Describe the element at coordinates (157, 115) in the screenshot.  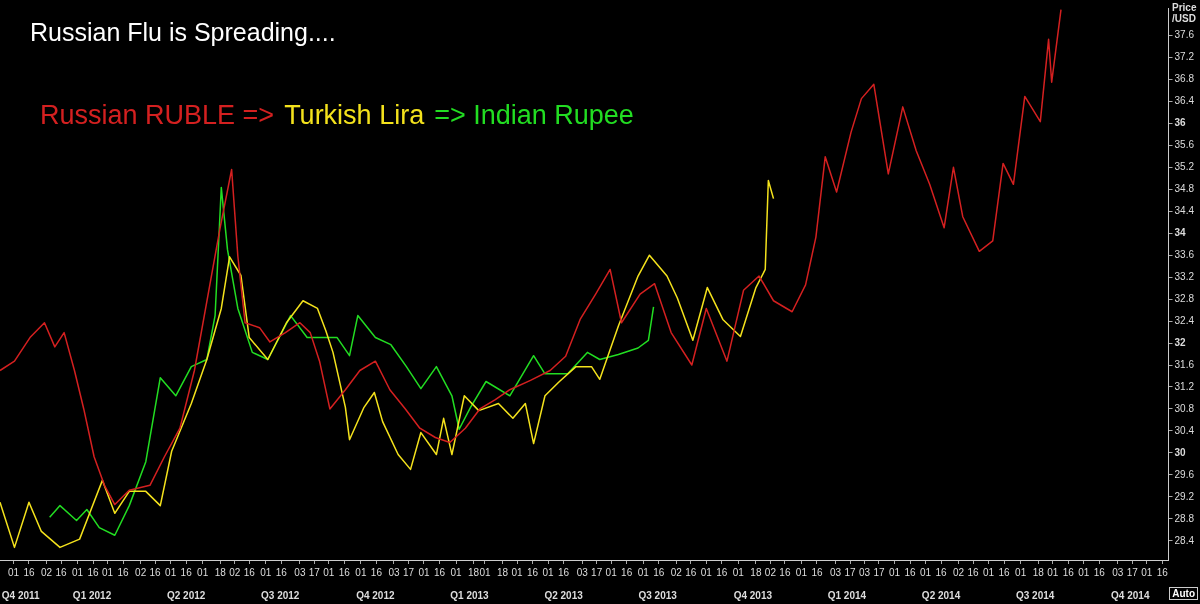
I see `text: Russian RUBLE =>` at that location.